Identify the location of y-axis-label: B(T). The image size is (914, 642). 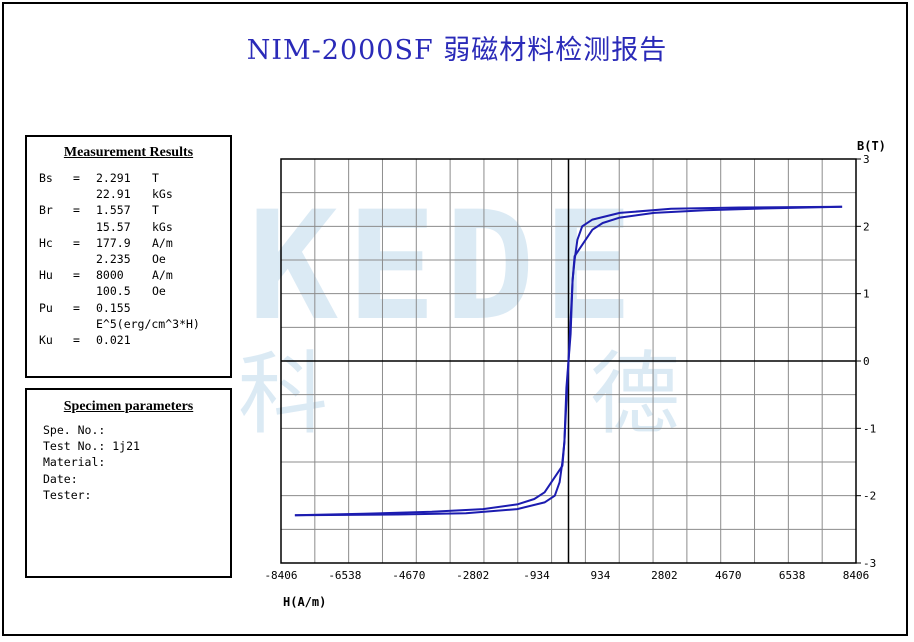
(871, 146).